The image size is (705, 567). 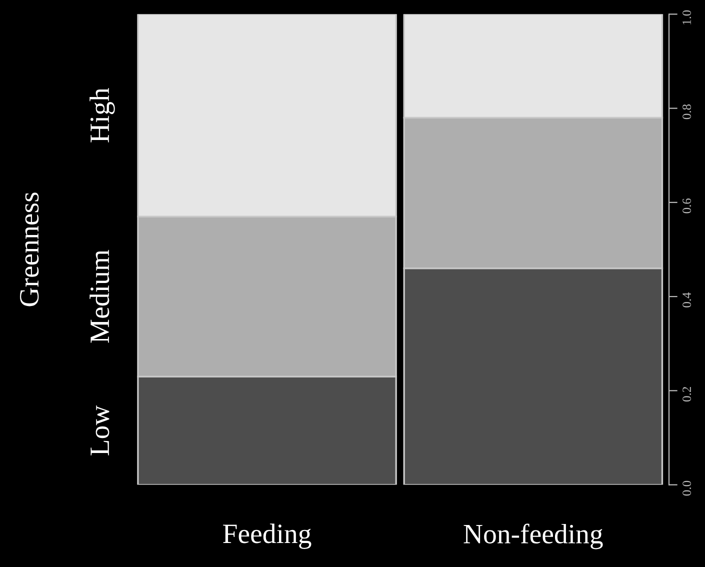 What do you see at coordinates (102, 115) in the screenshot?
I see `text: High` at bounding box center [102, 115].